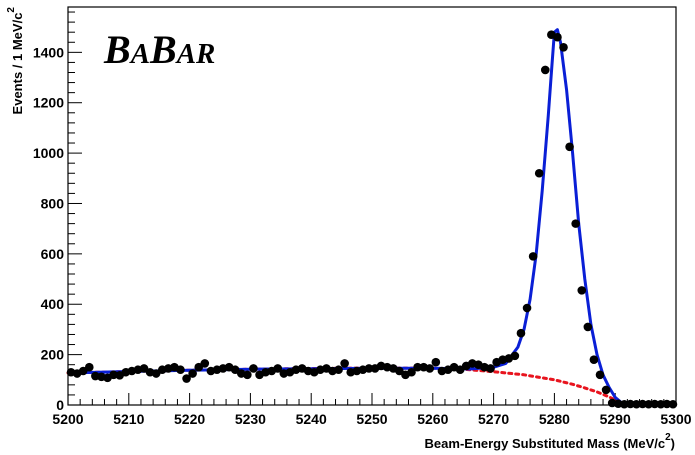 The image size is (695, 455). What do you see at coordinates (60, 405) in the screenshot?
I see `y-tick-label: 0` at bounding box center [60, 405].